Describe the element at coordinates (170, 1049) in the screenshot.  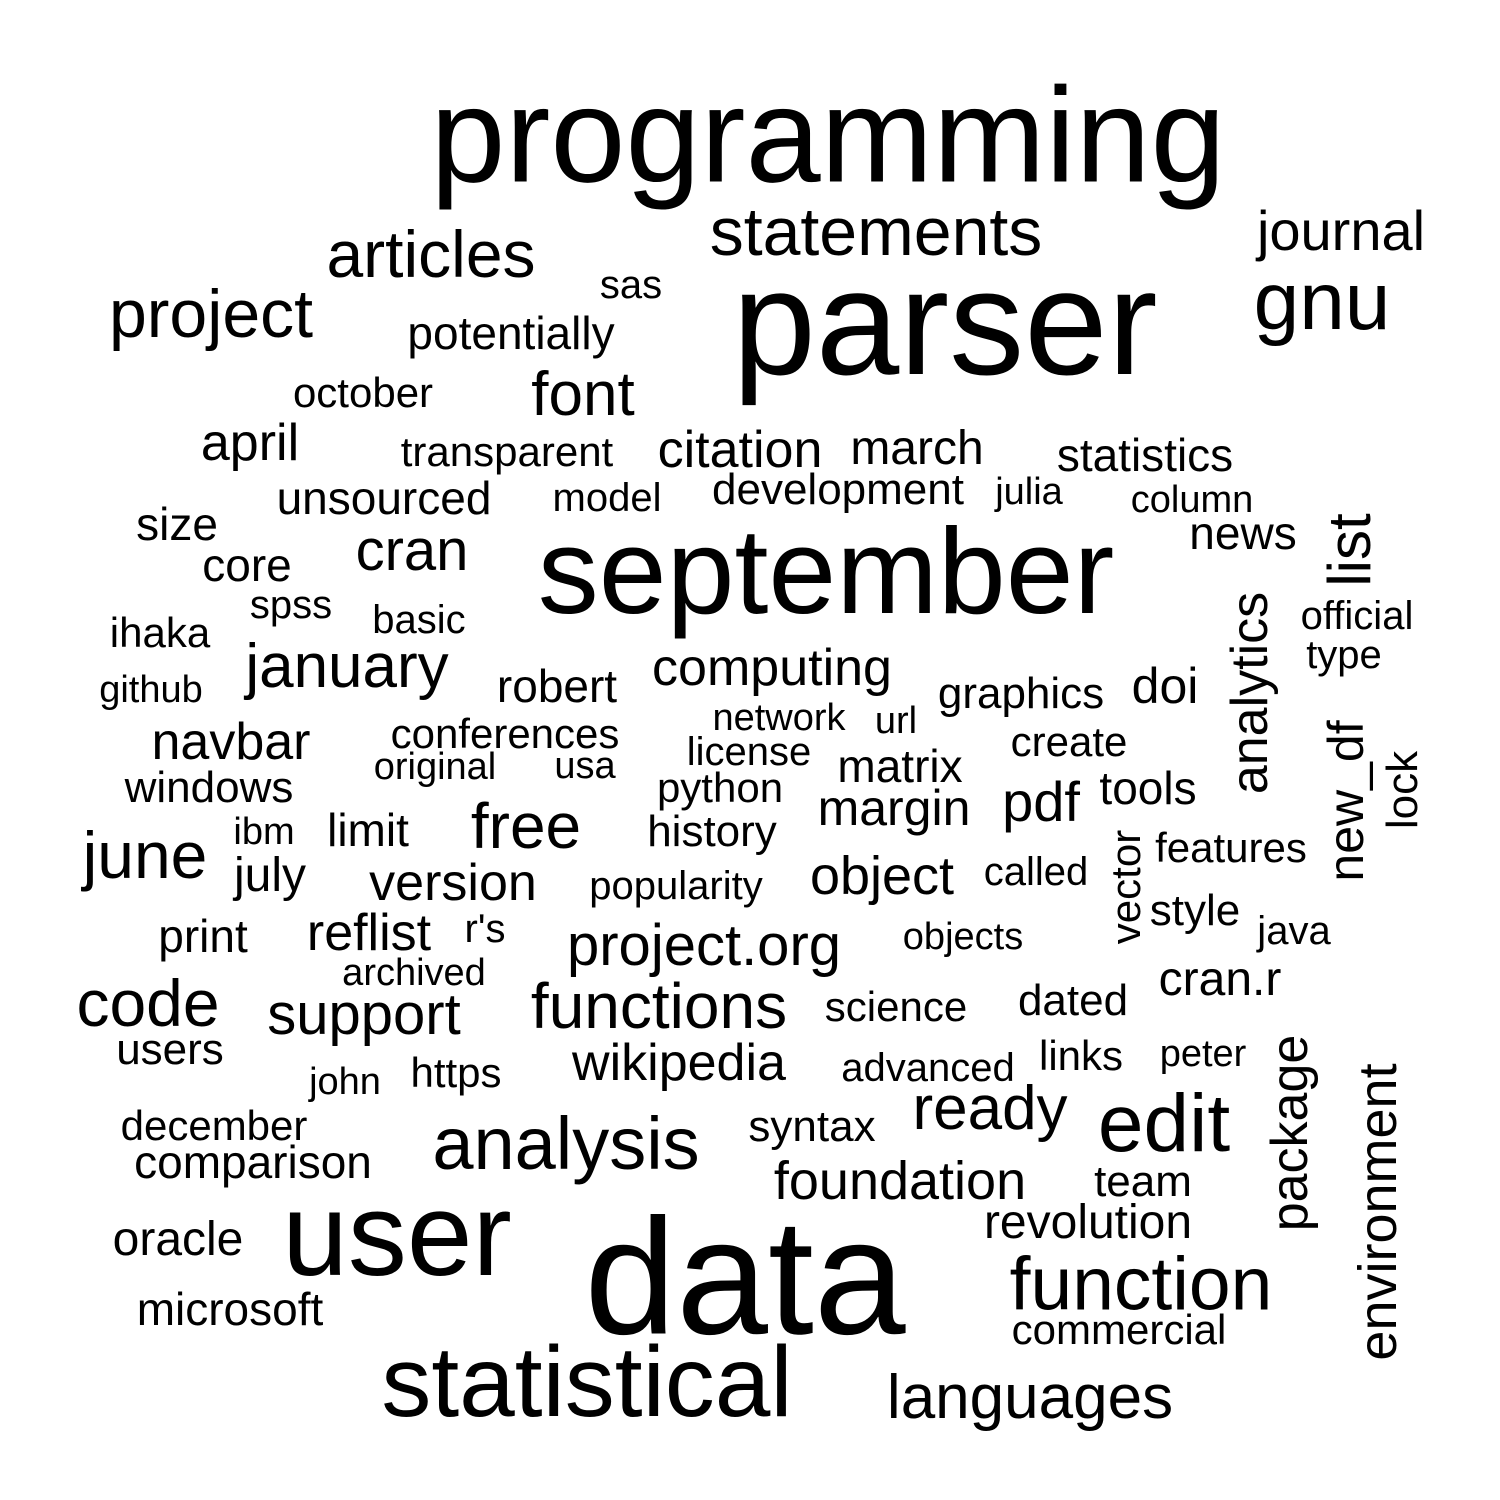
I see `word: users` at that location.